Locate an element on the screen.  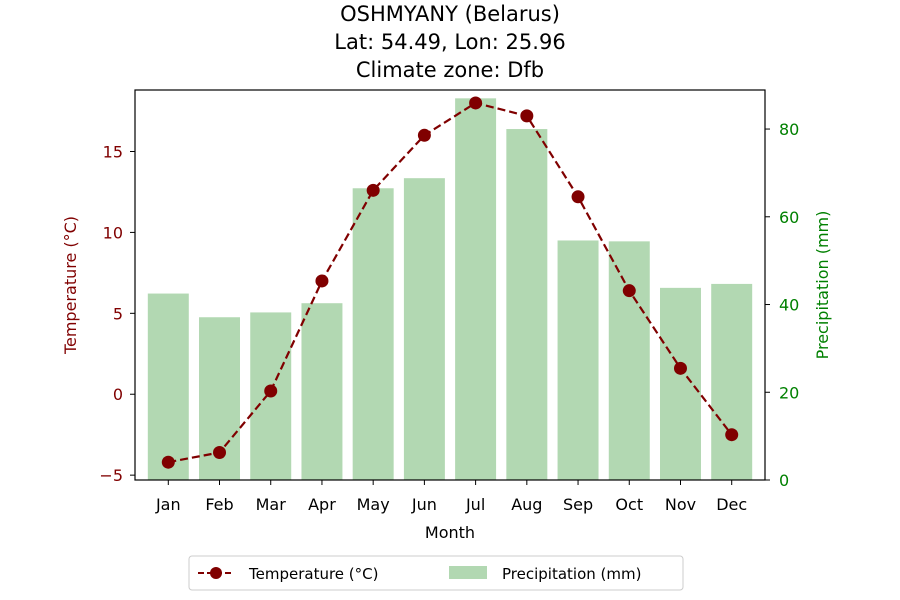
title-line-1: OSHMYANY (Belarus) is located at coordinates (450, 14).